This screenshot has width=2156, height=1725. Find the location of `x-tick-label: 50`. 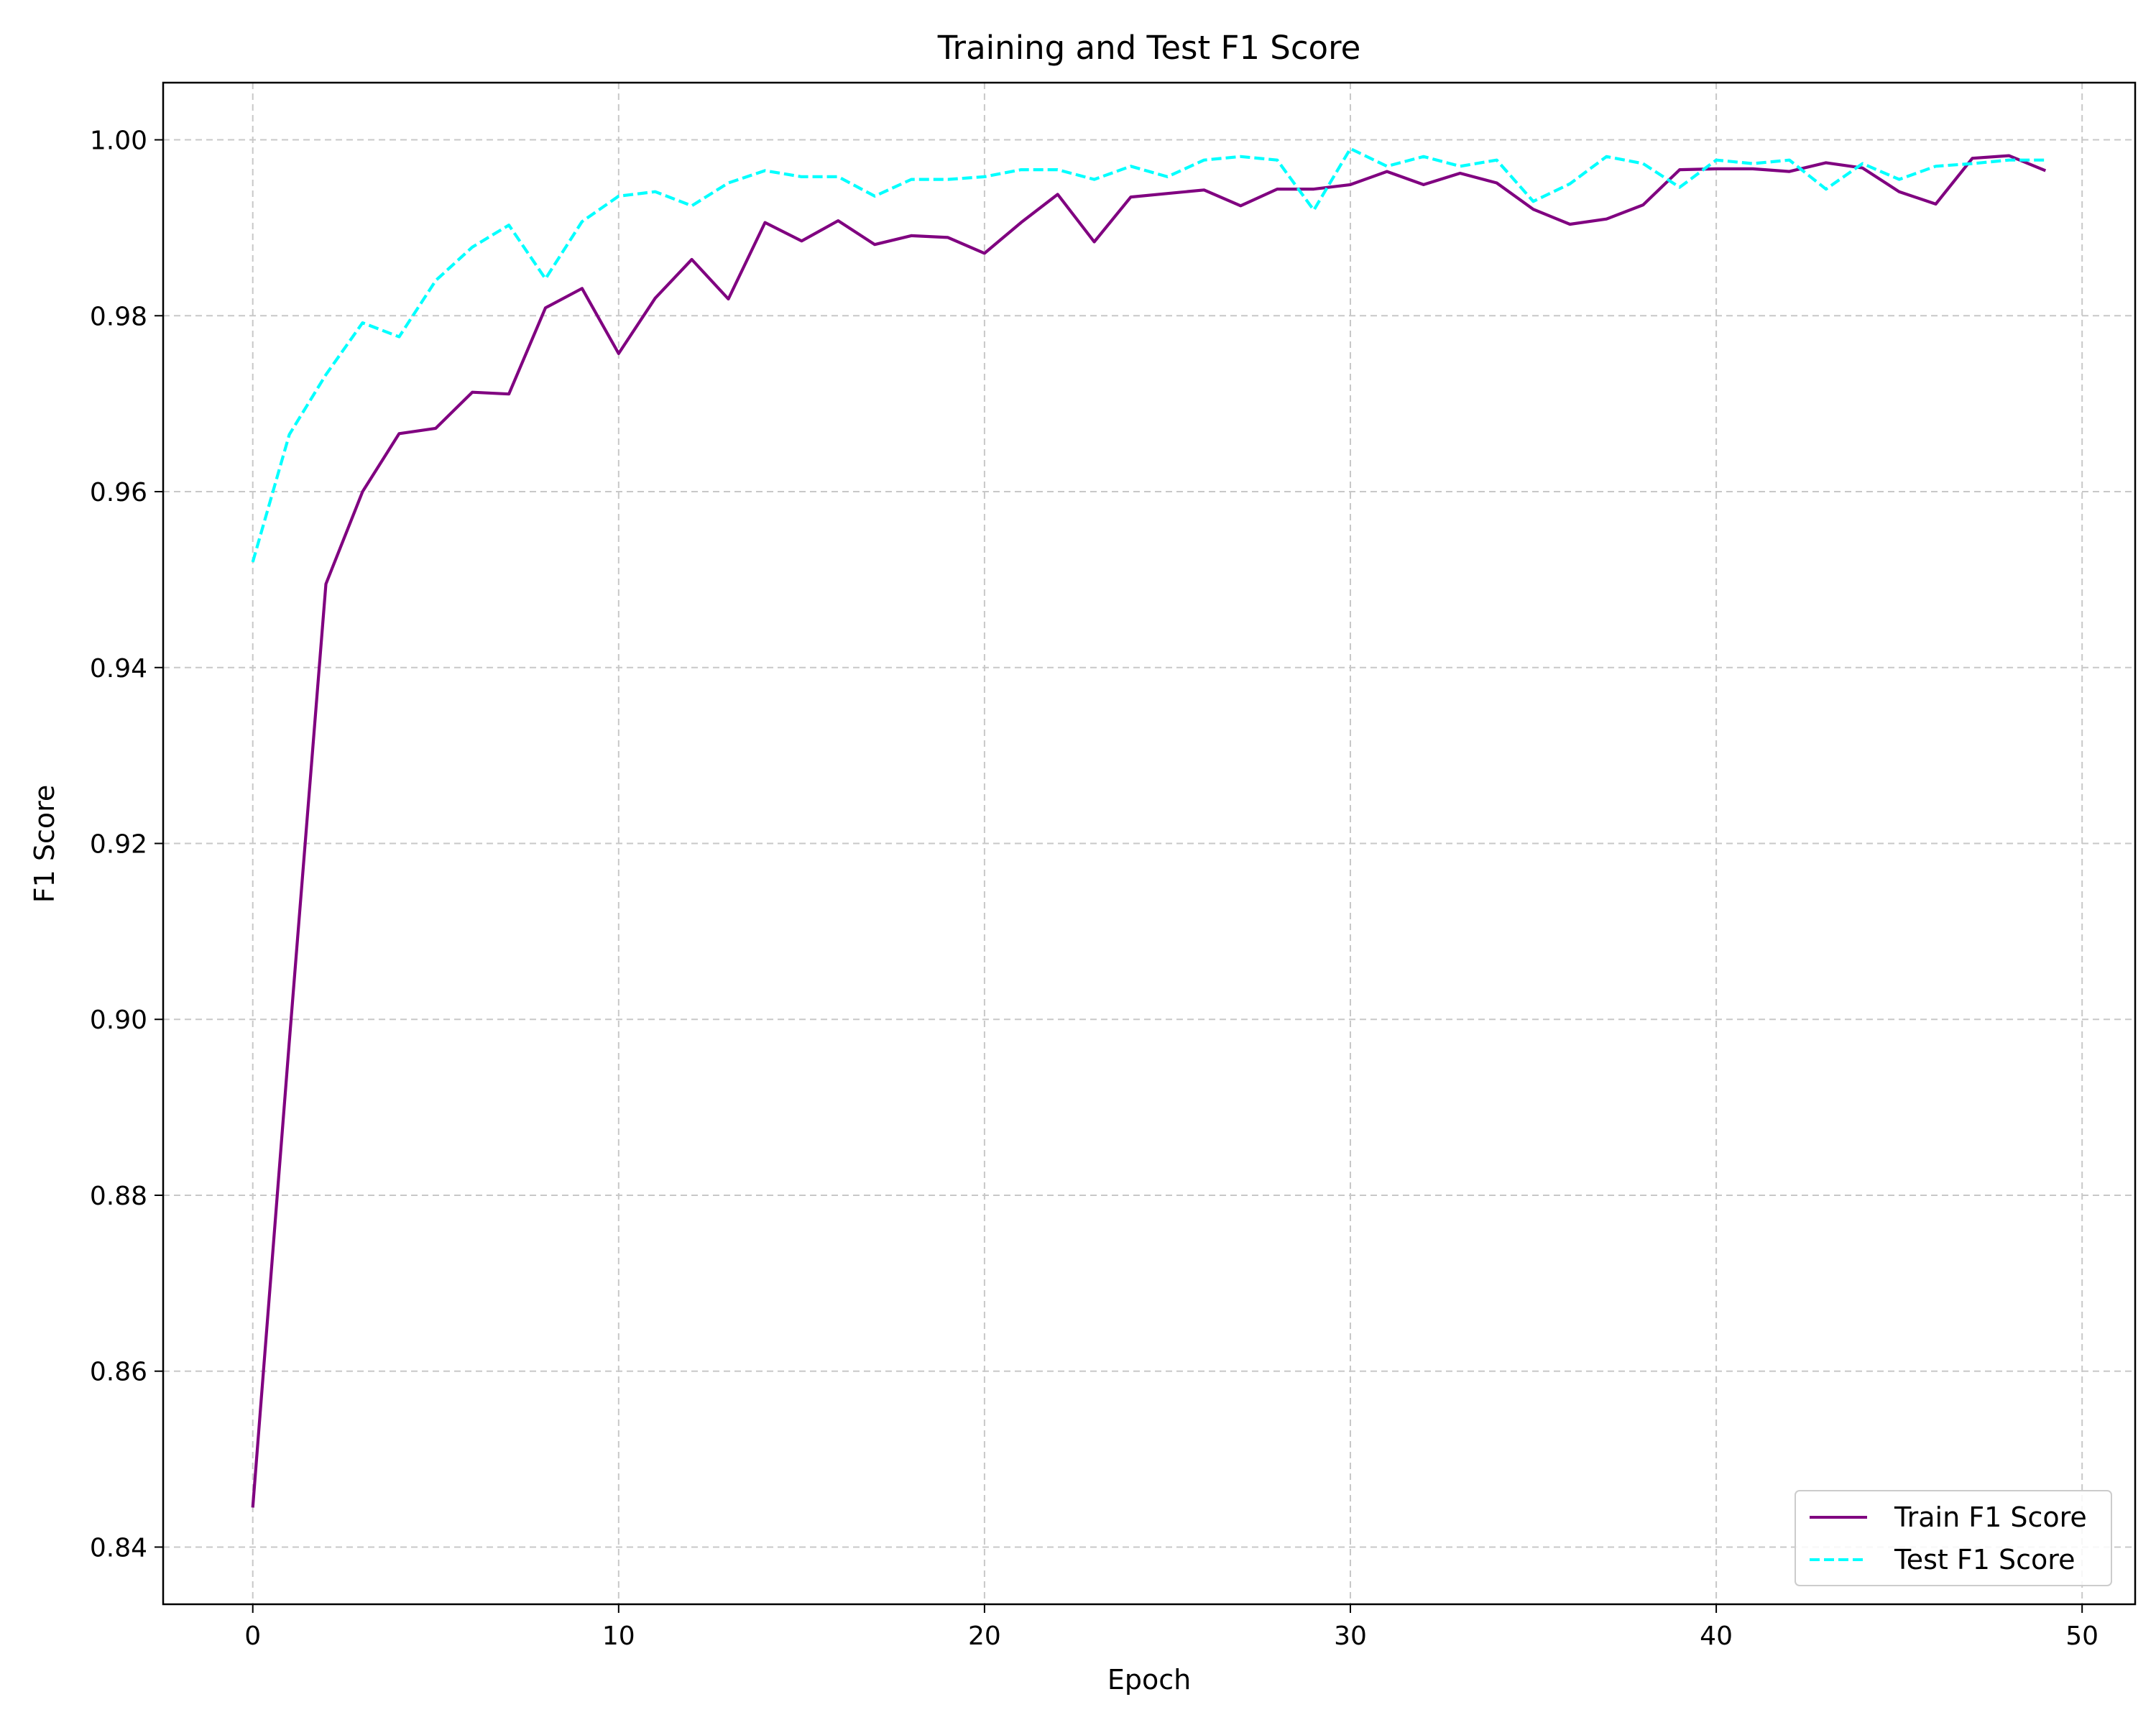

x-tick-label: 50 is located at coordinates (2082, 1636).